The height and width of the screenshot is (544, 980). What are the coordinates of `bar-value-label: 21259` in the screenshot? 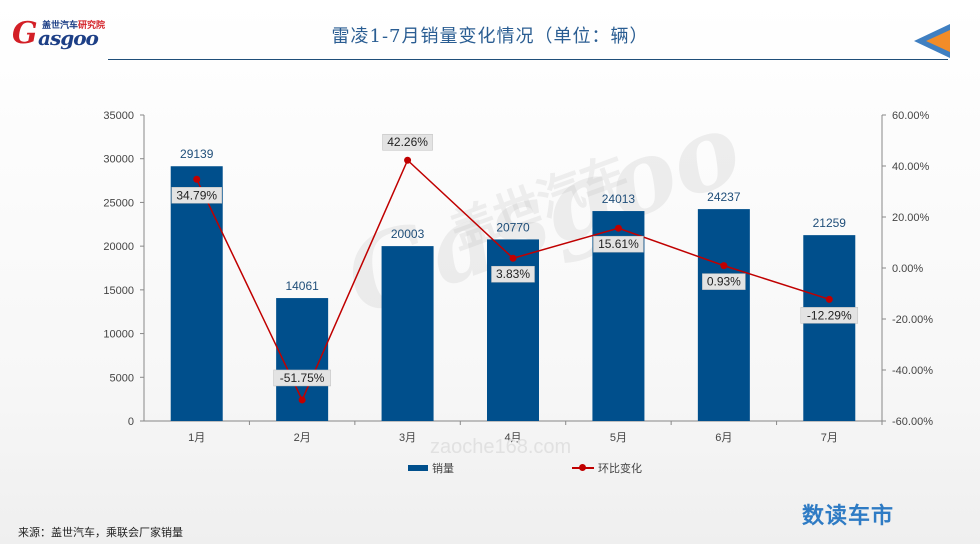 It's located at (830, 223).